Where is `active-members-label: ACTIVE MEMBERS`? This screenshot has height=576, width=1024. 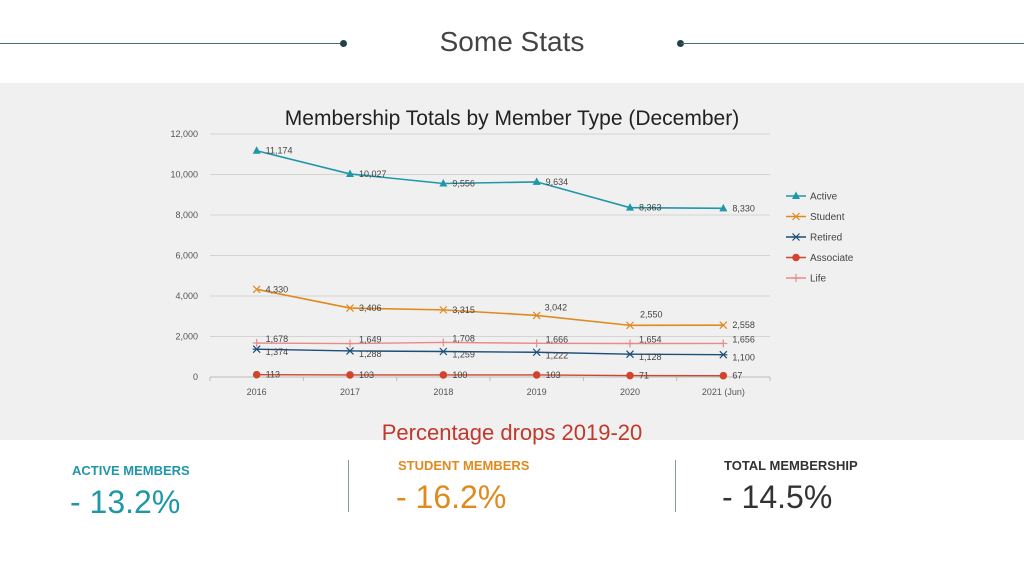 active-members-label: ACTIVE MEMBERS is located at coordinates (131, 470).